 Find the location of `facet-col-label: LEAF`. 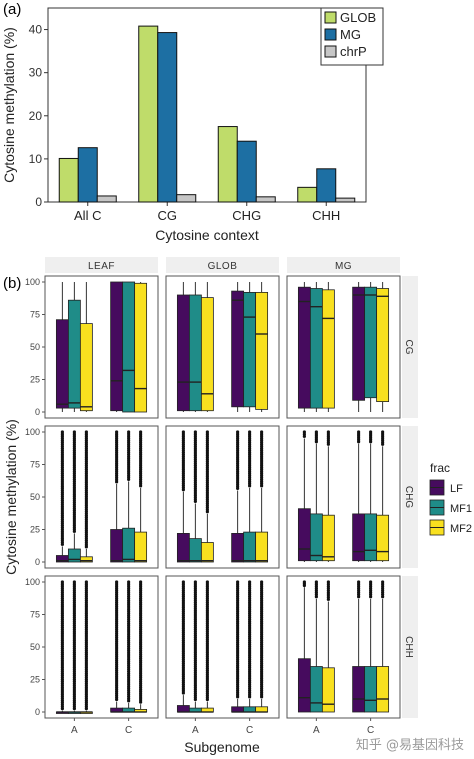

facet-col-label: LEAF is located at coordinates (101, 266).